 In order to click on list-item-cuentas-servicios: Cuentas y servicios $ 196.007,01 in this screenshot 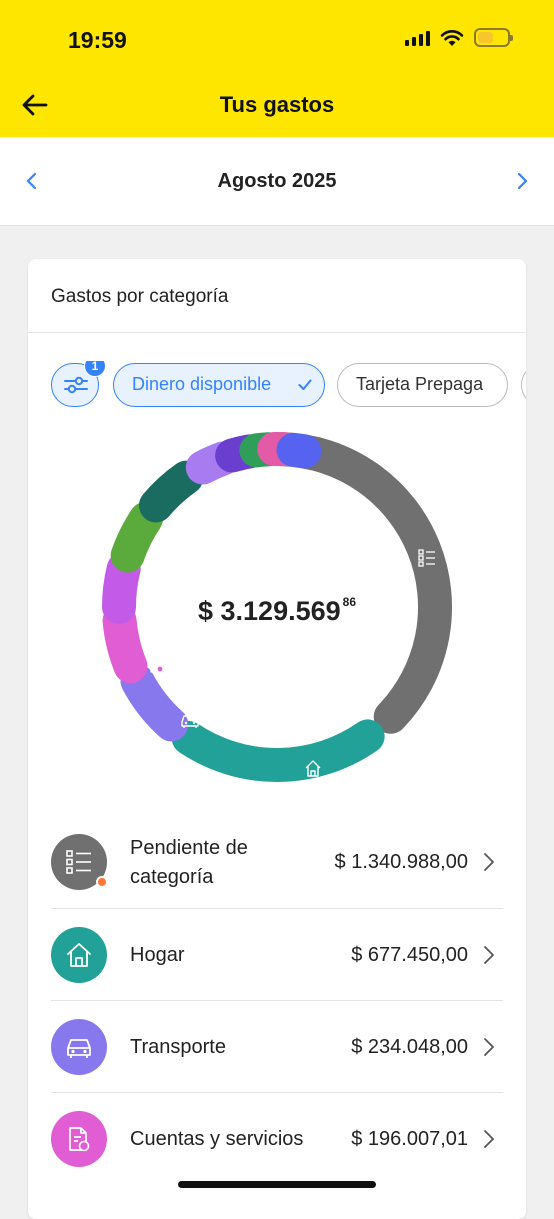, I will do `click(277, 1138)`.